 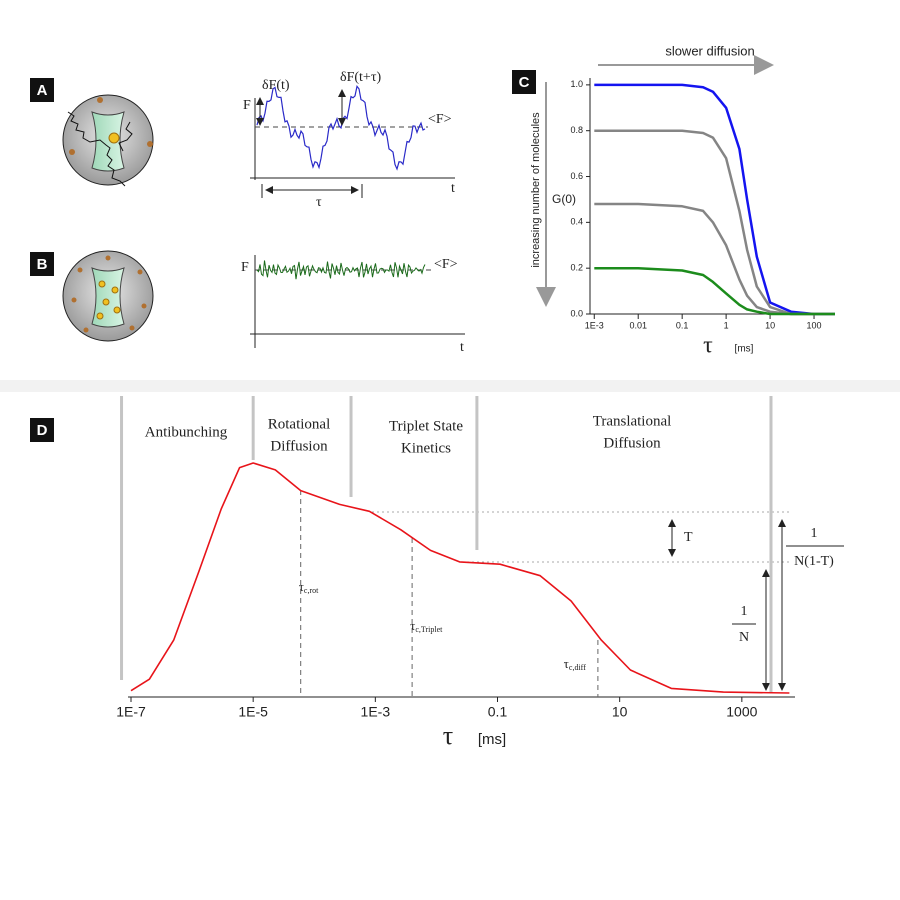 What do you see at coordinates (577, 667) in the screenshot?
I see `marker-subscript: c,diff` at bounding box center [577, 667].